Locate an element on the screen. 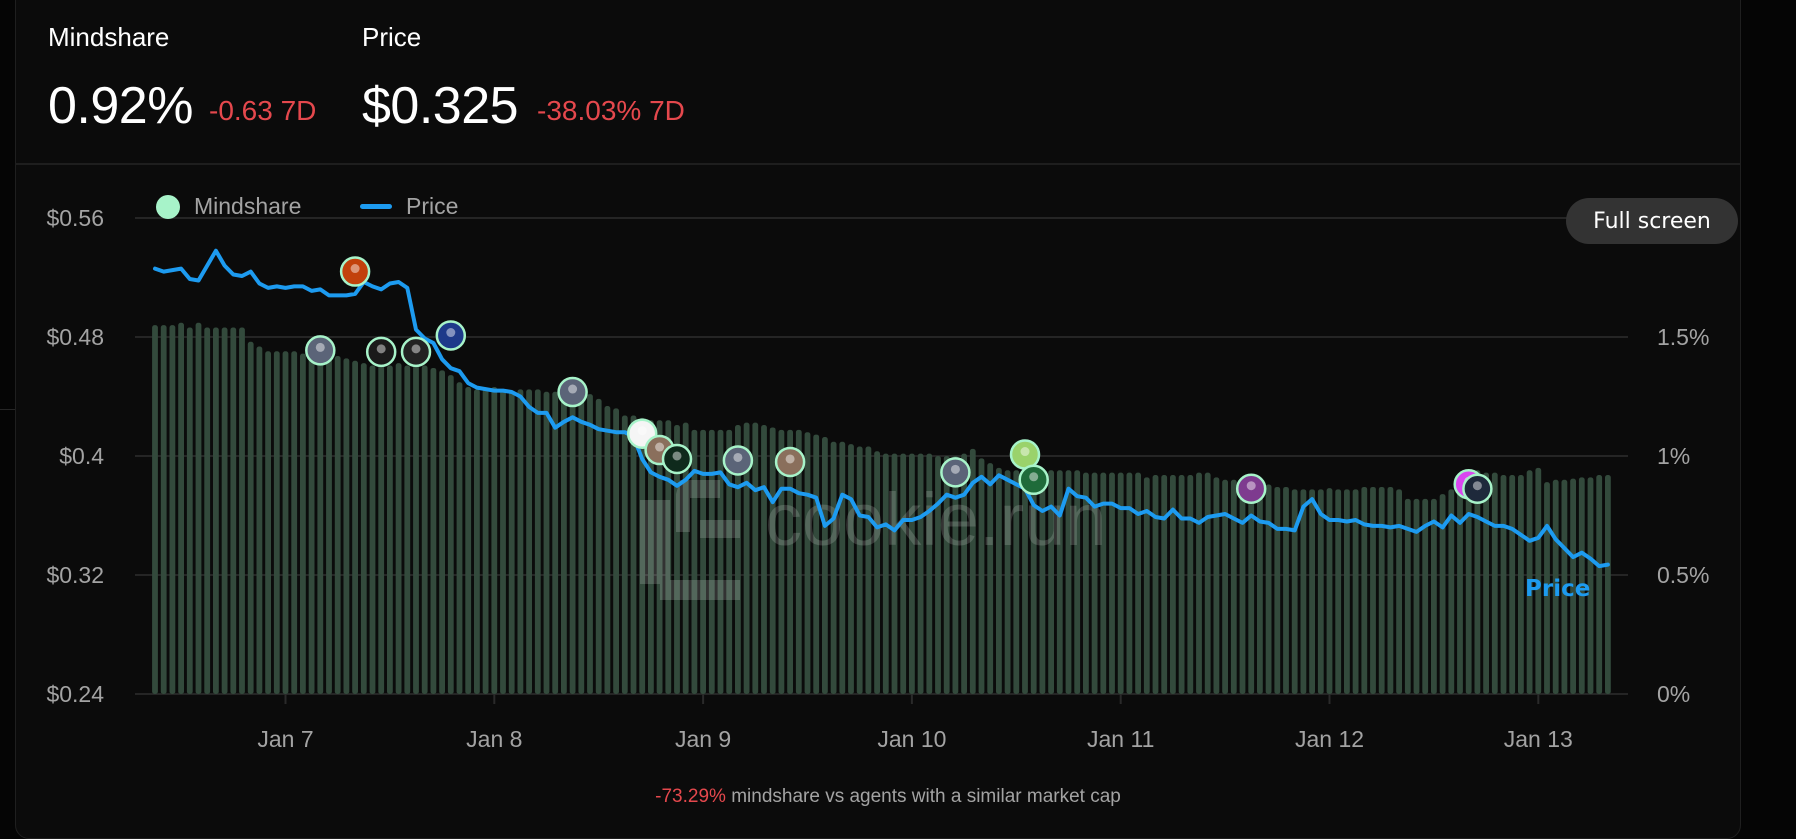 This screenshot has height=839, width=1796. legend-mindshare-label: Mindshare is located at coordinates (248, 206).